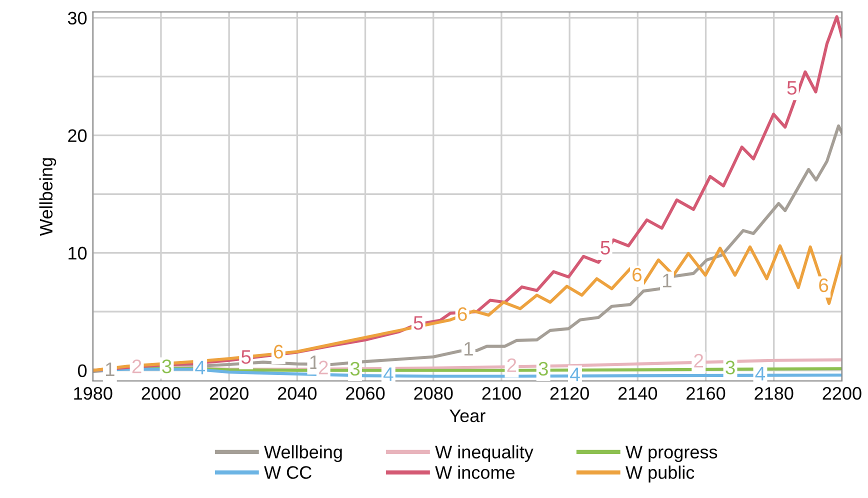  What do you see at coordinates (638, 393) in the screenshot?
I see `x-tick-label: 2140` at bounding box center [638, 393].